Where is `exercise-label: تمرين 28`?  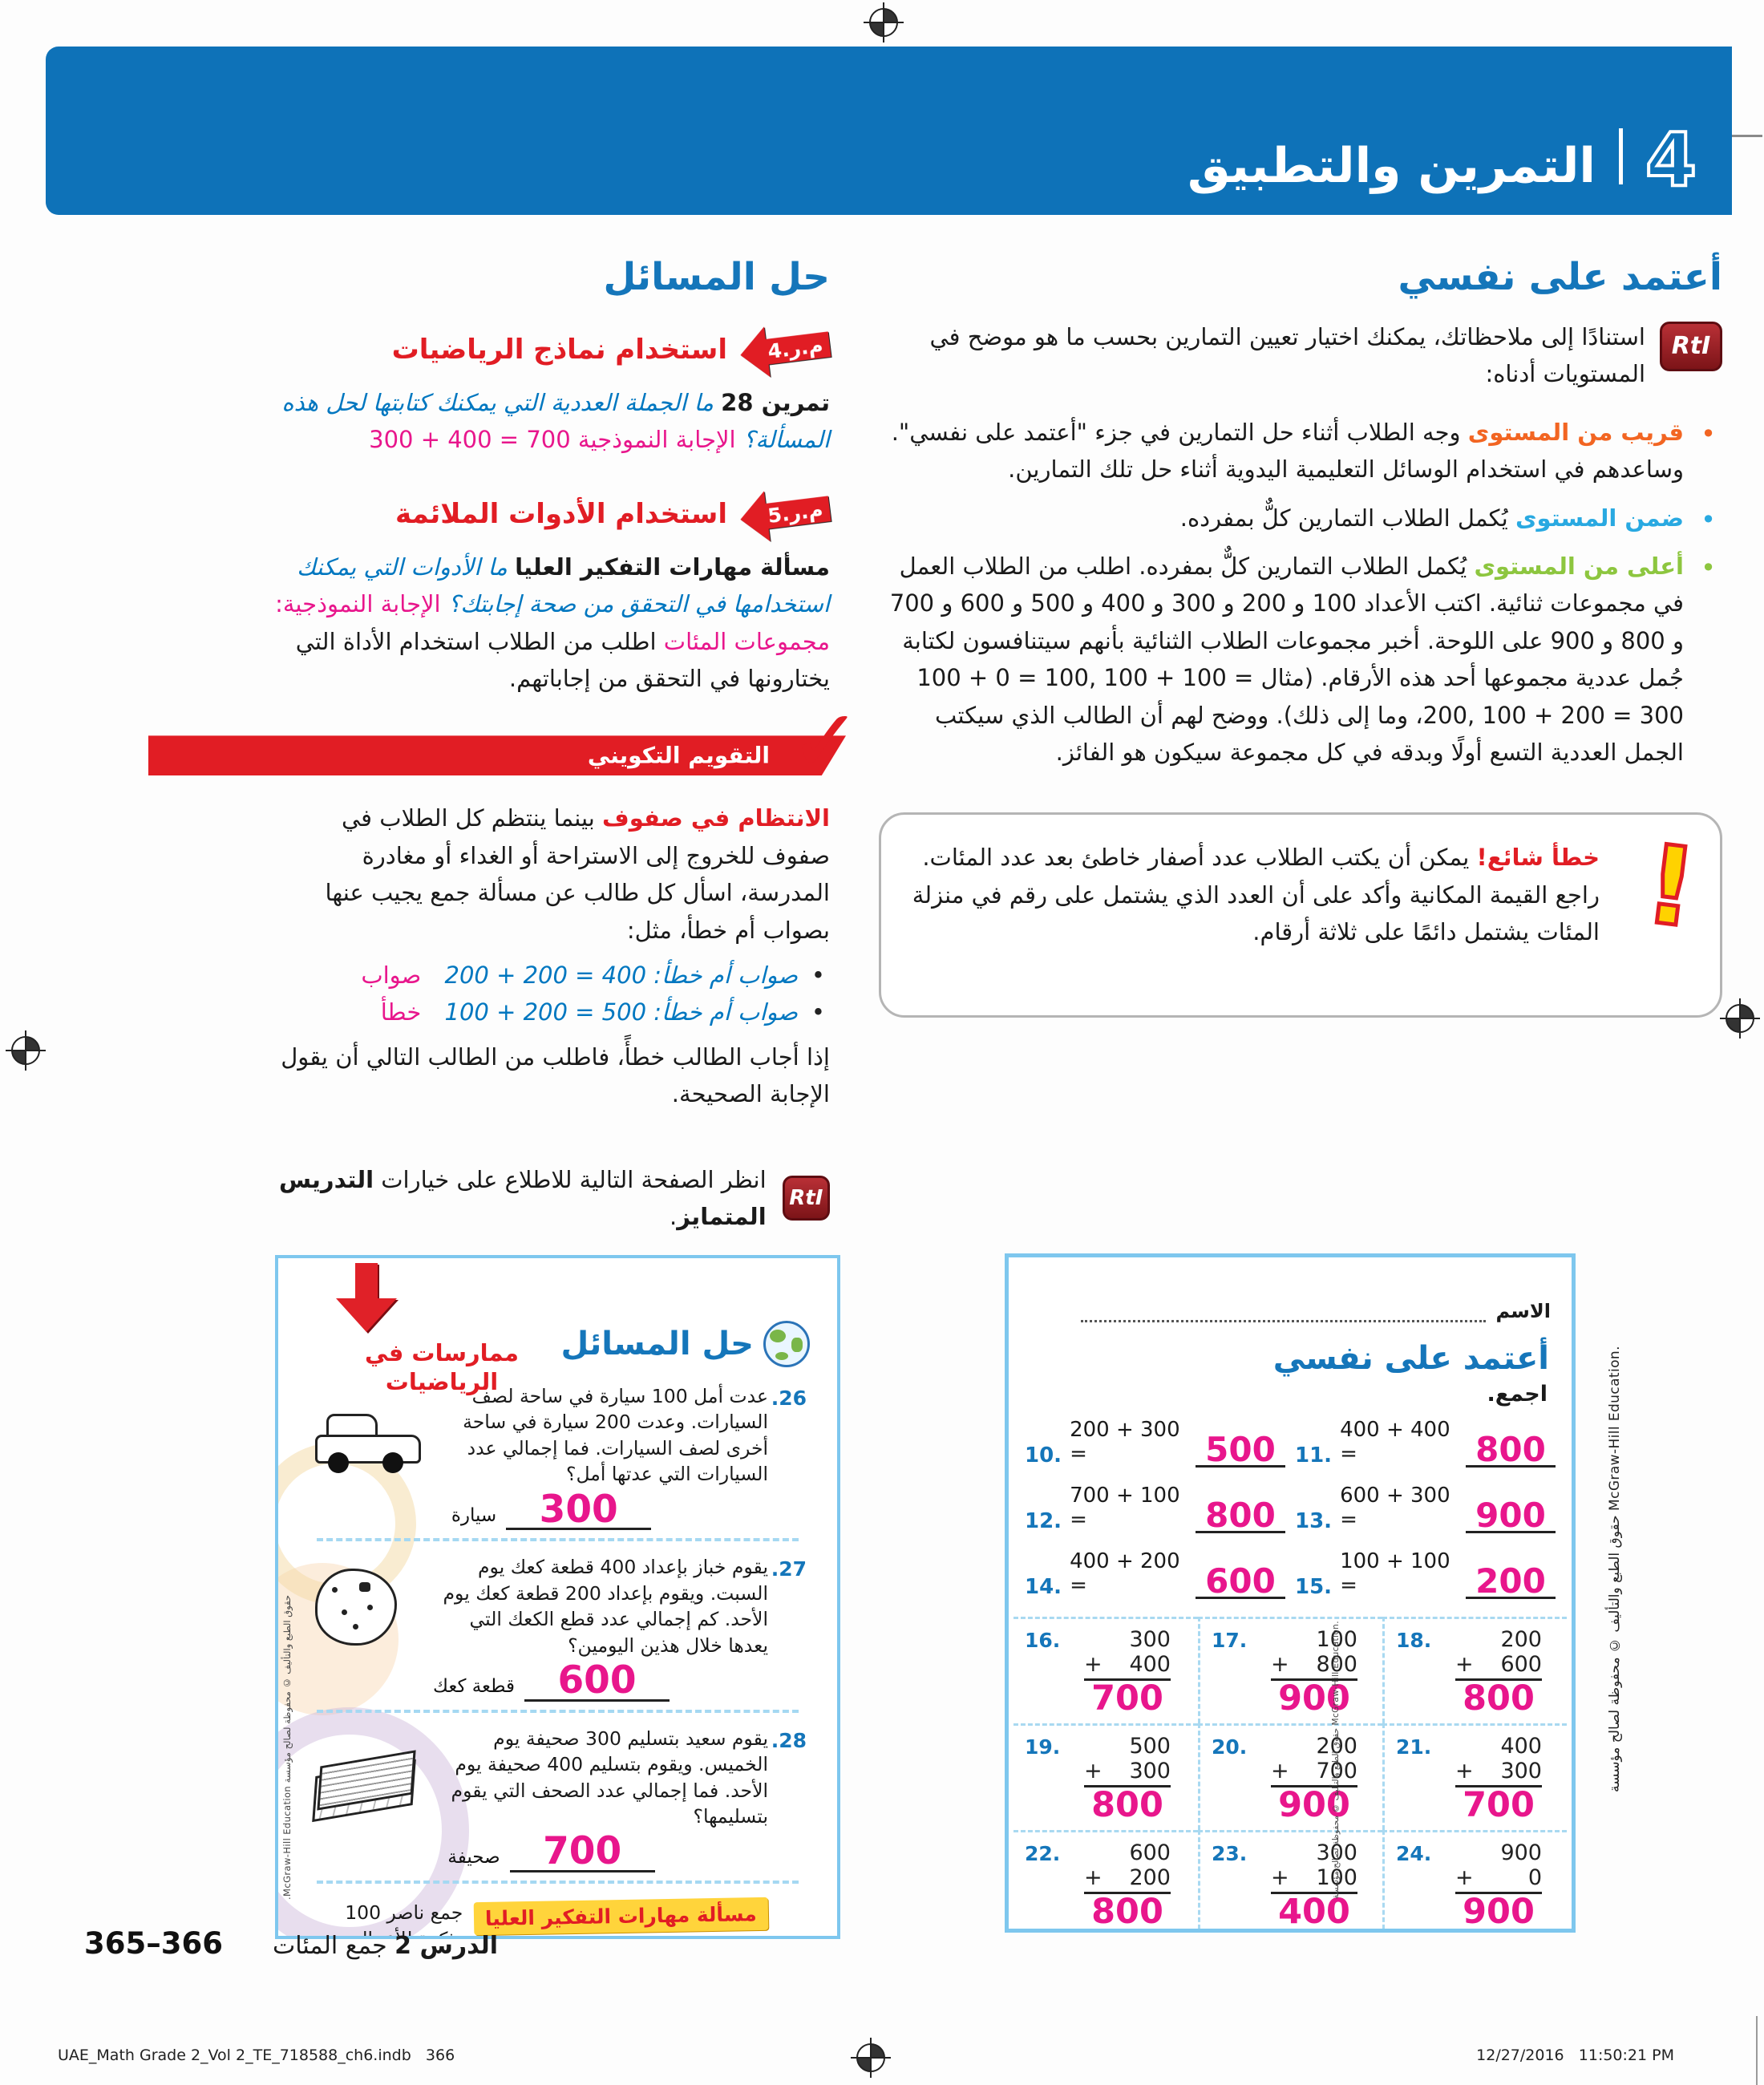
exercise-label: تمرين 28 is located at coordinates (775, 403).